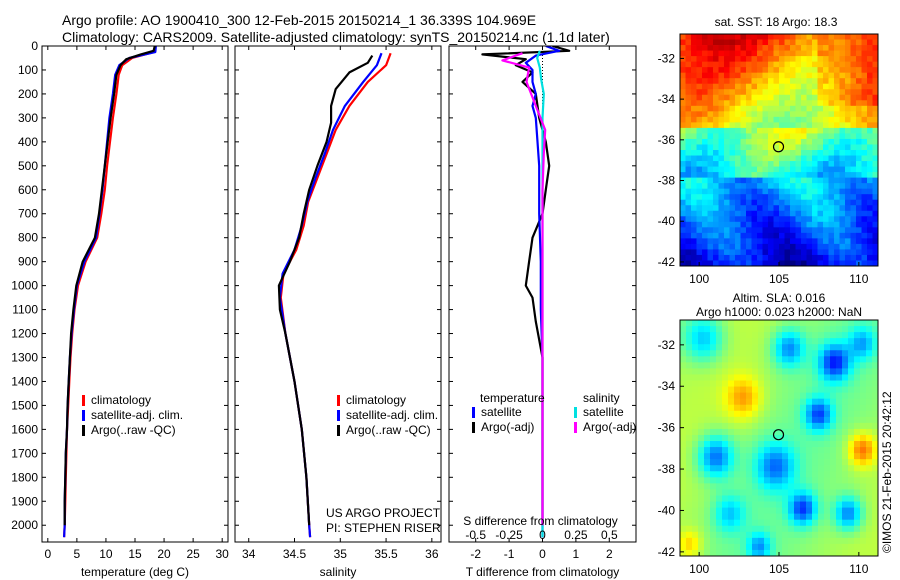  I want to click on xtick-label: 34.5, so click(295, 554).